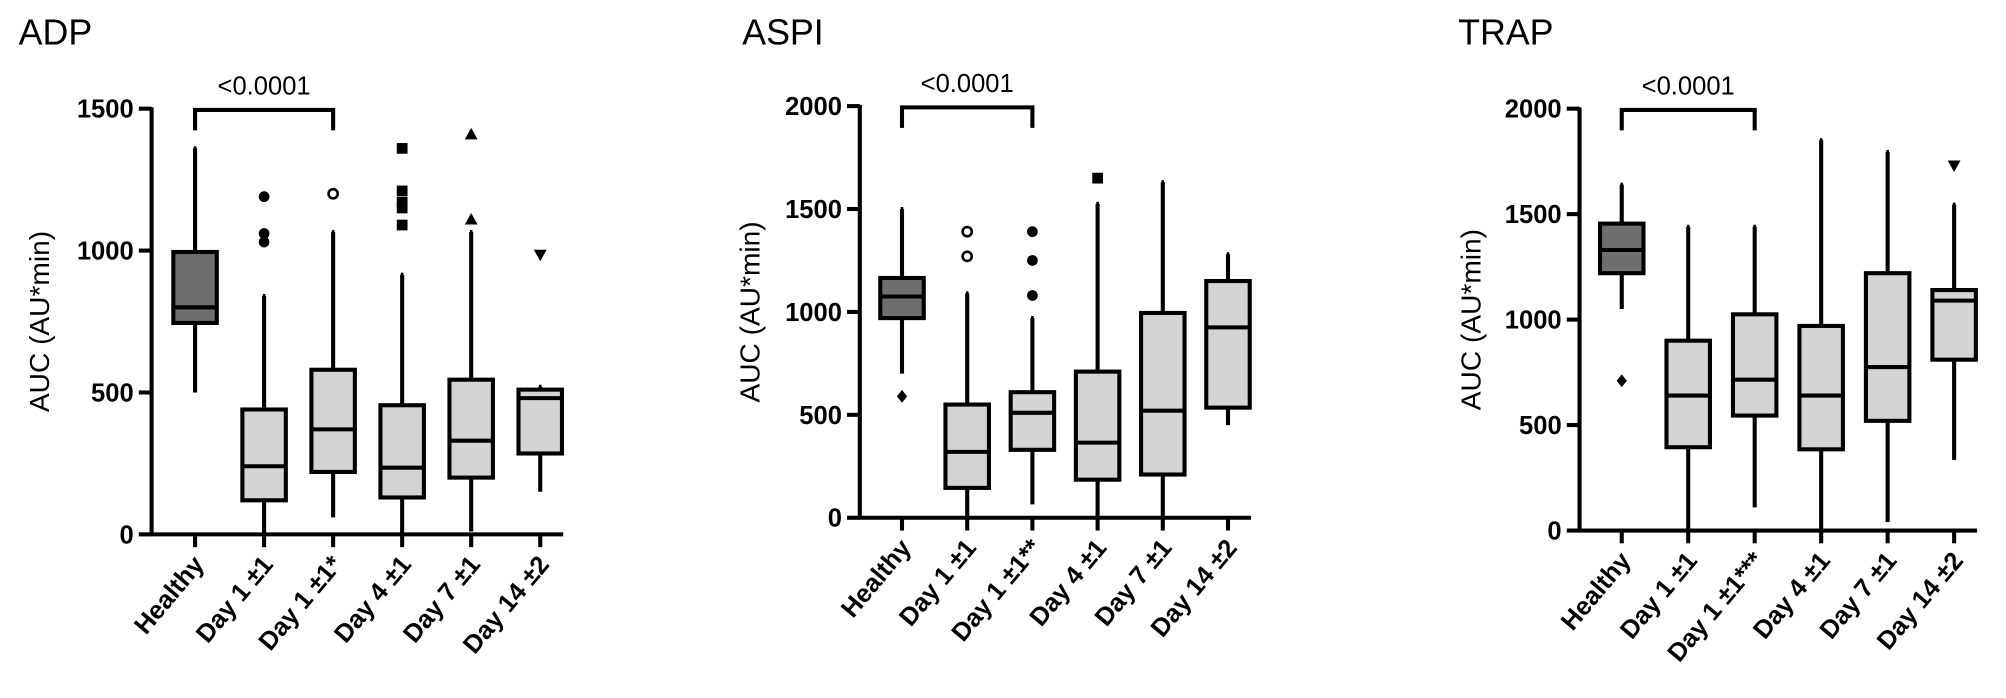  Describe the element at coordinates (783, 33) in the screenshot. I see `panel-title: ASPI` at that location.